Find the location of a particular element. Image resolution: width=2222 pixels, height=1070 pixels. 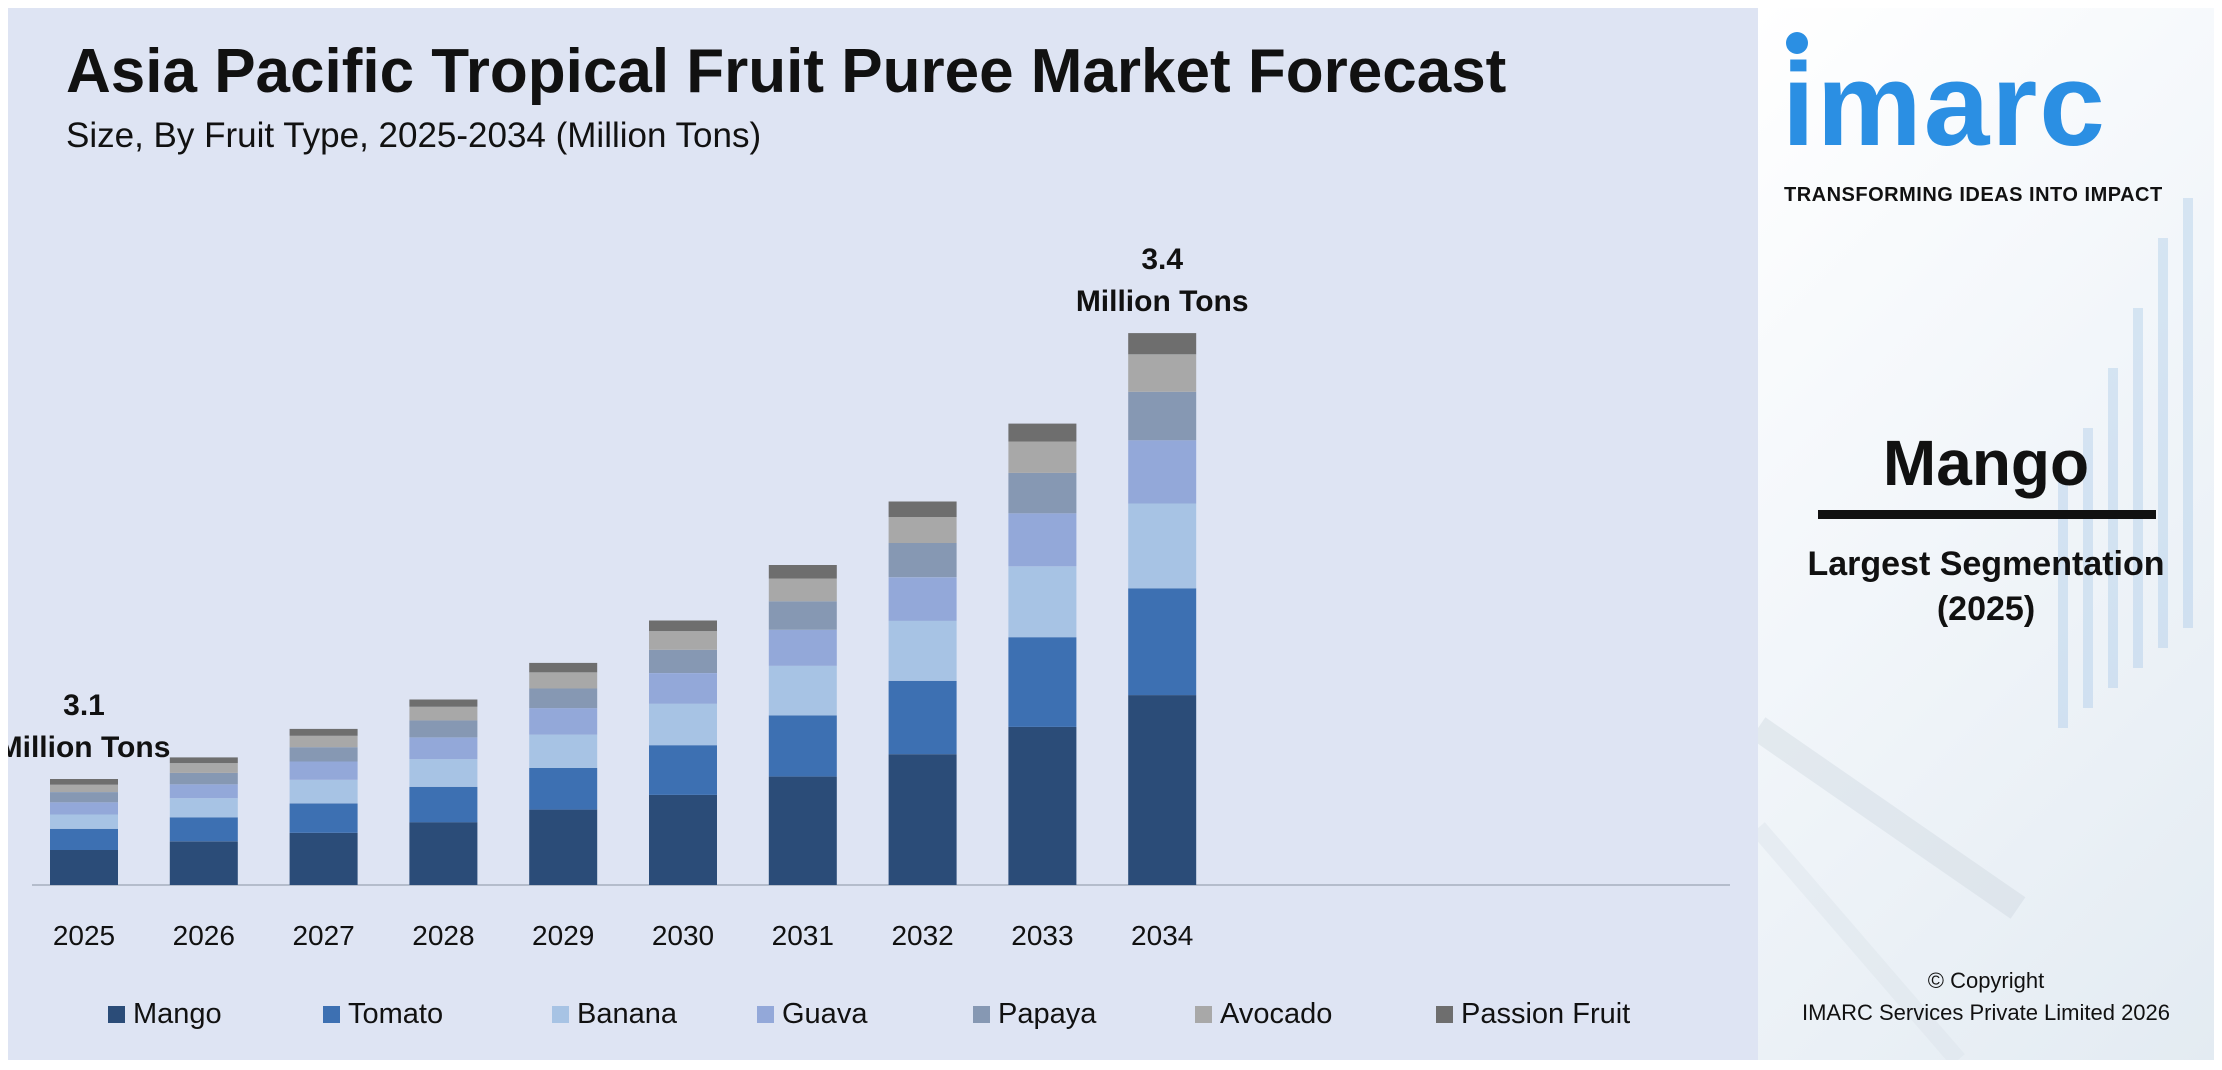

bar-stack-2032 is located at coordinates (922, 693).